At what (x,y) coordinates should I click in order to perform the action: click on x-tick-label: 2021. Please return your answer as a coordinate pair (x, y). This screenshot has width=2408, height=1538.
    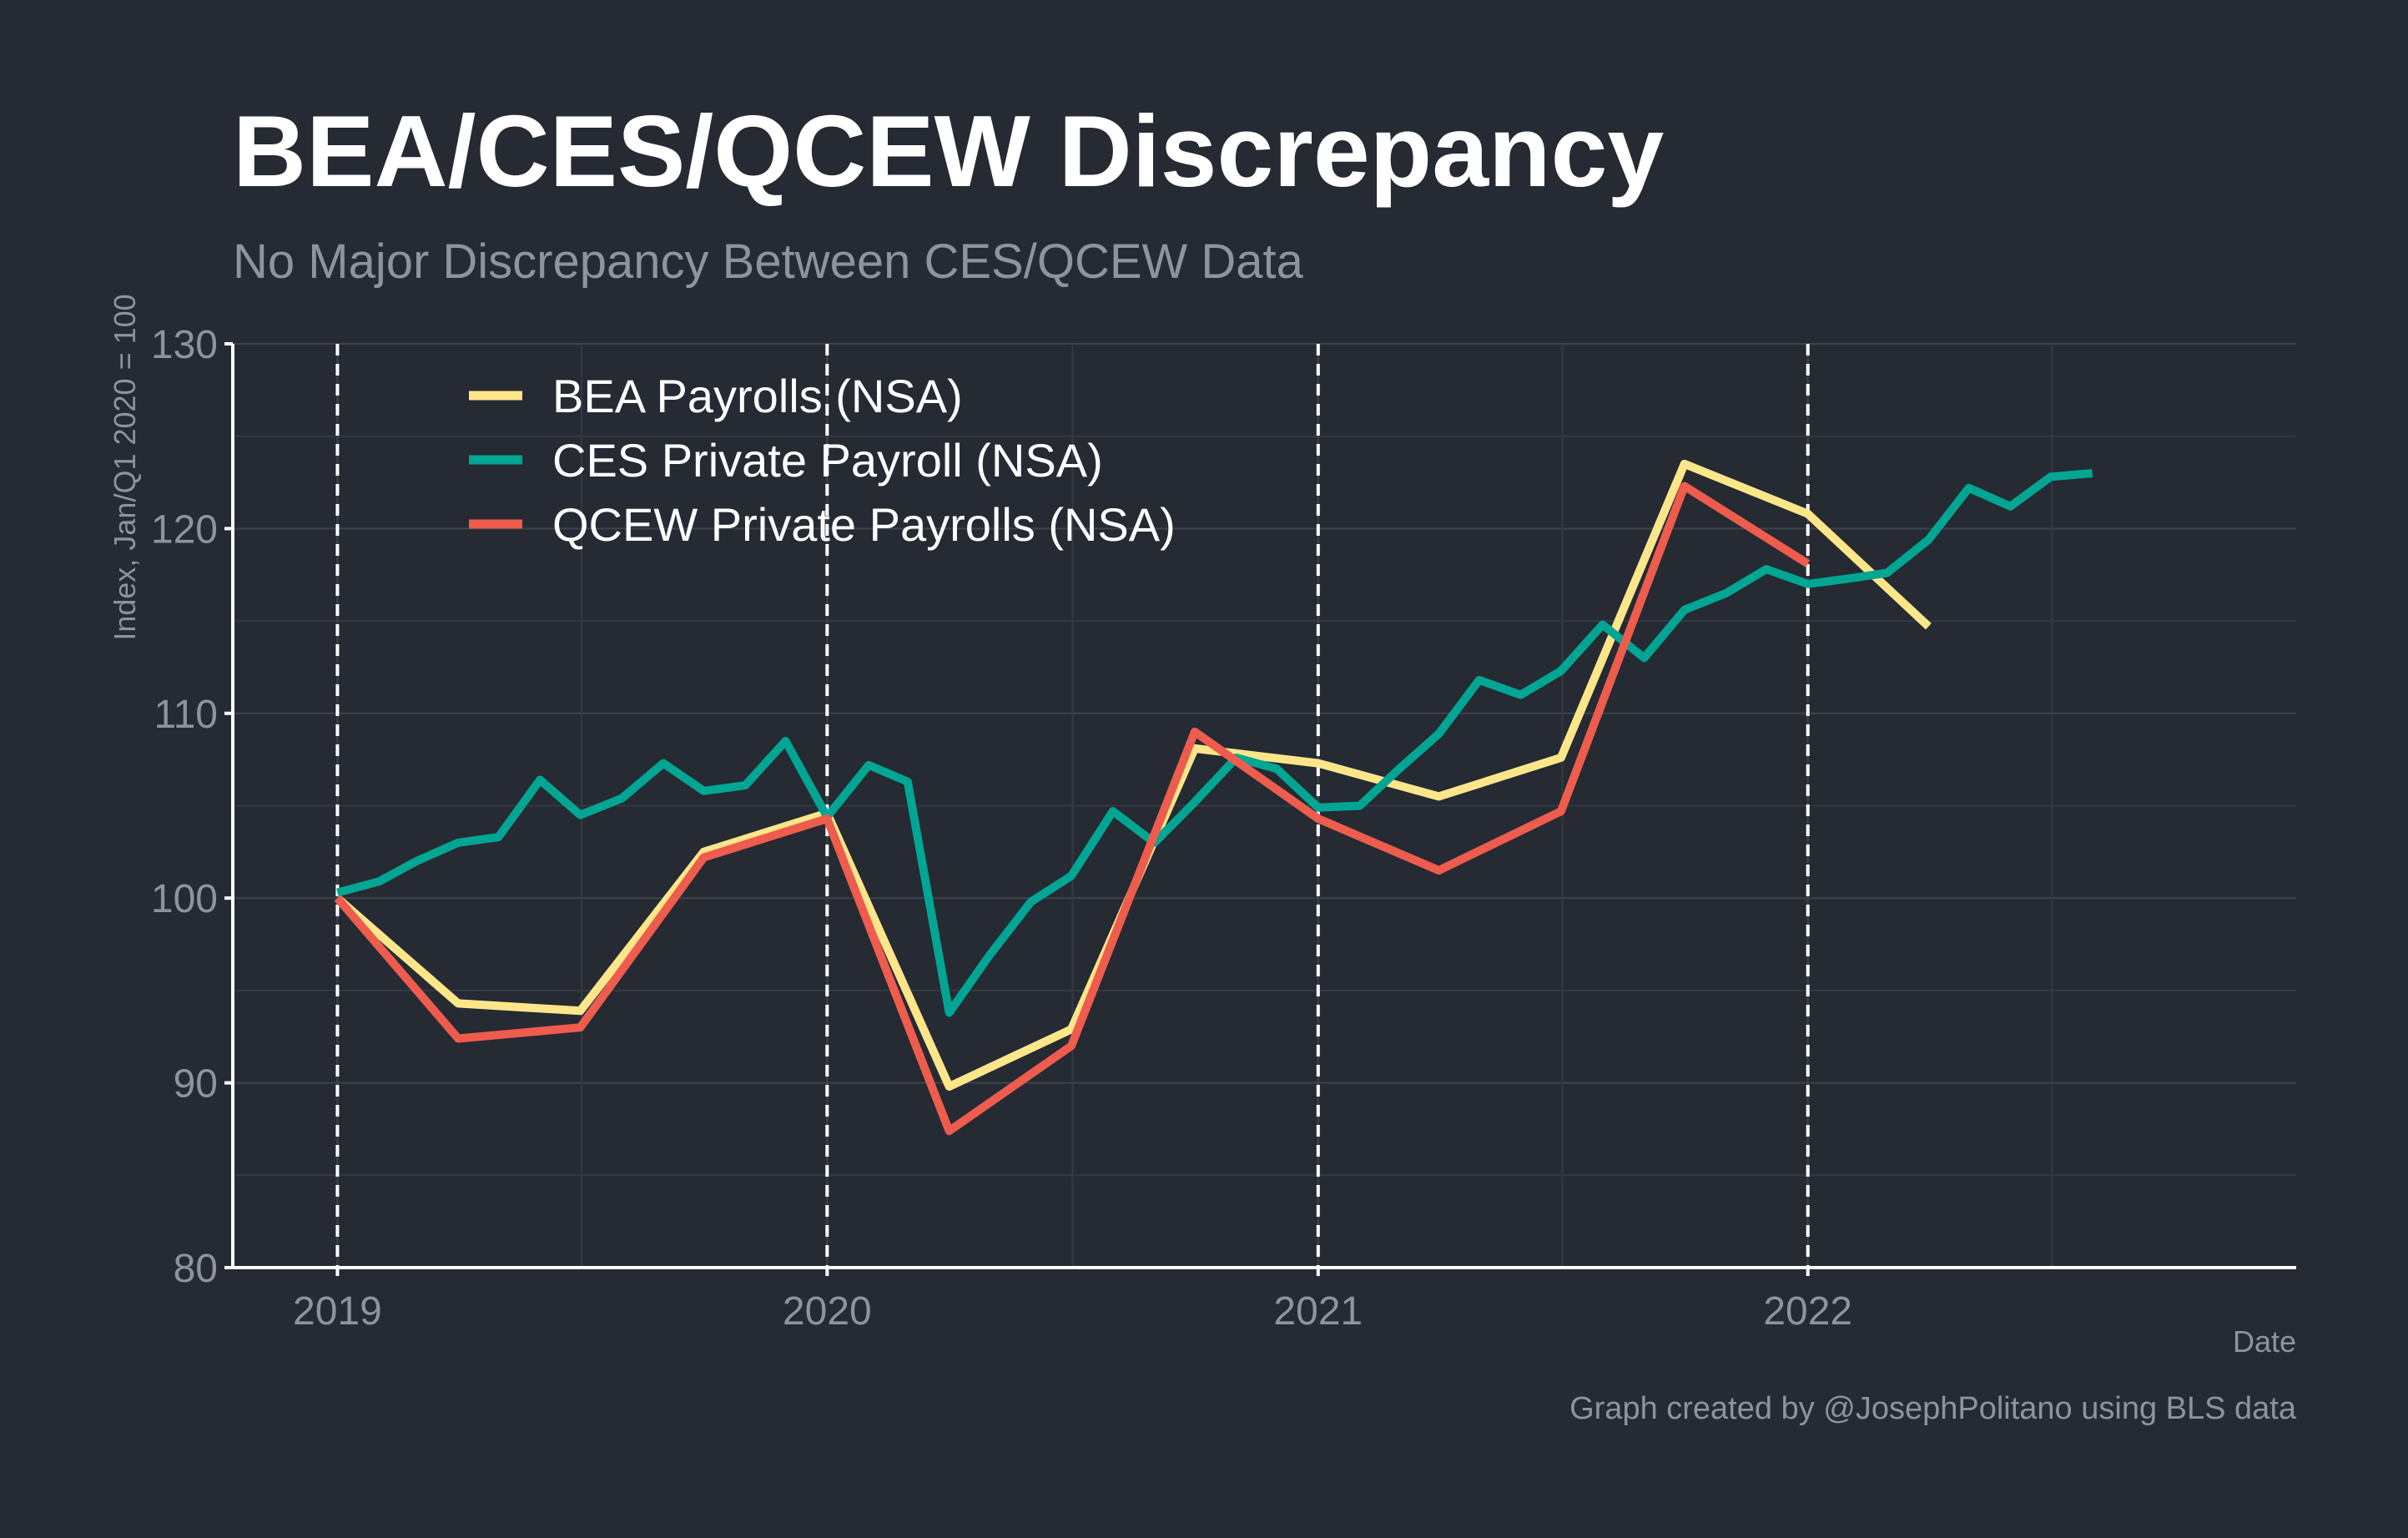
    Looking at the image, I should click on (1318, 1311).